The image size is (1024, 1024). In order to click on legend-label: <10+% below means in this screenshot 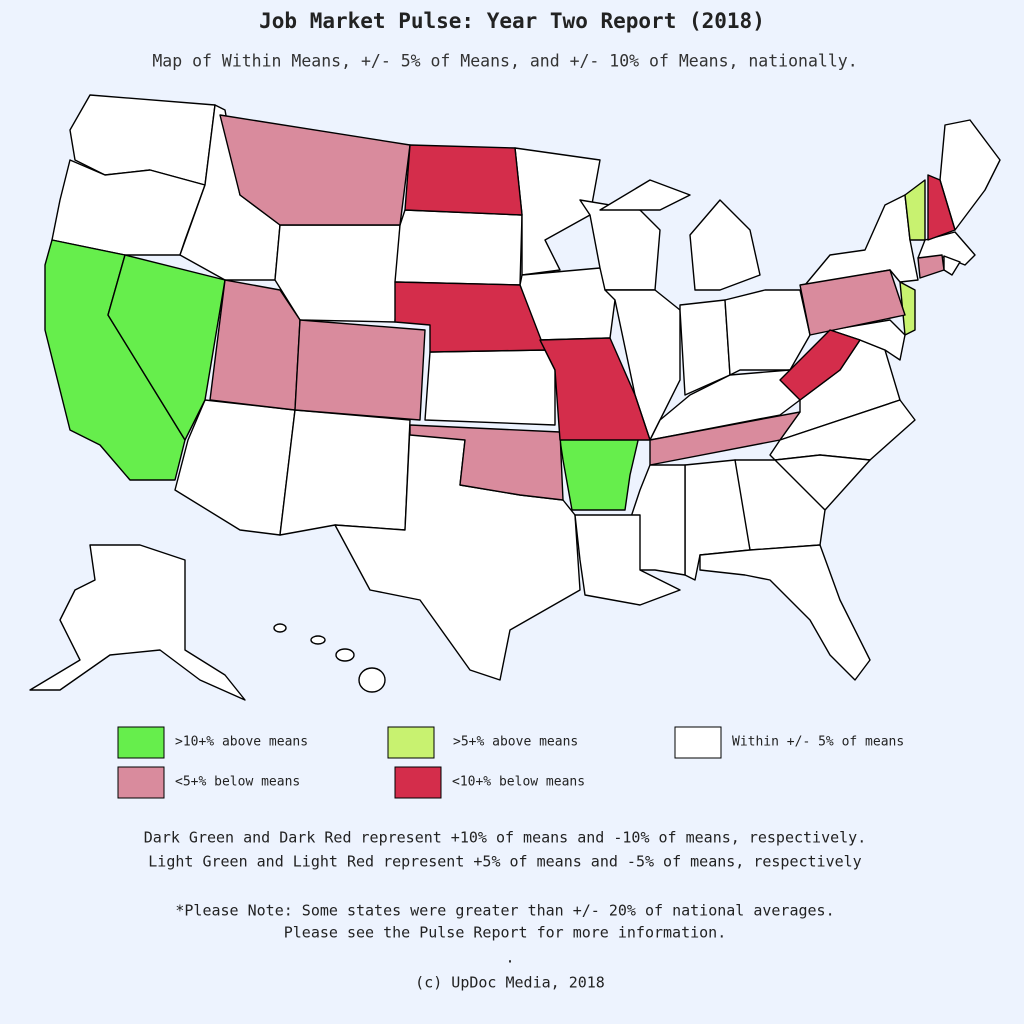, I will do `click(518, 782)`.